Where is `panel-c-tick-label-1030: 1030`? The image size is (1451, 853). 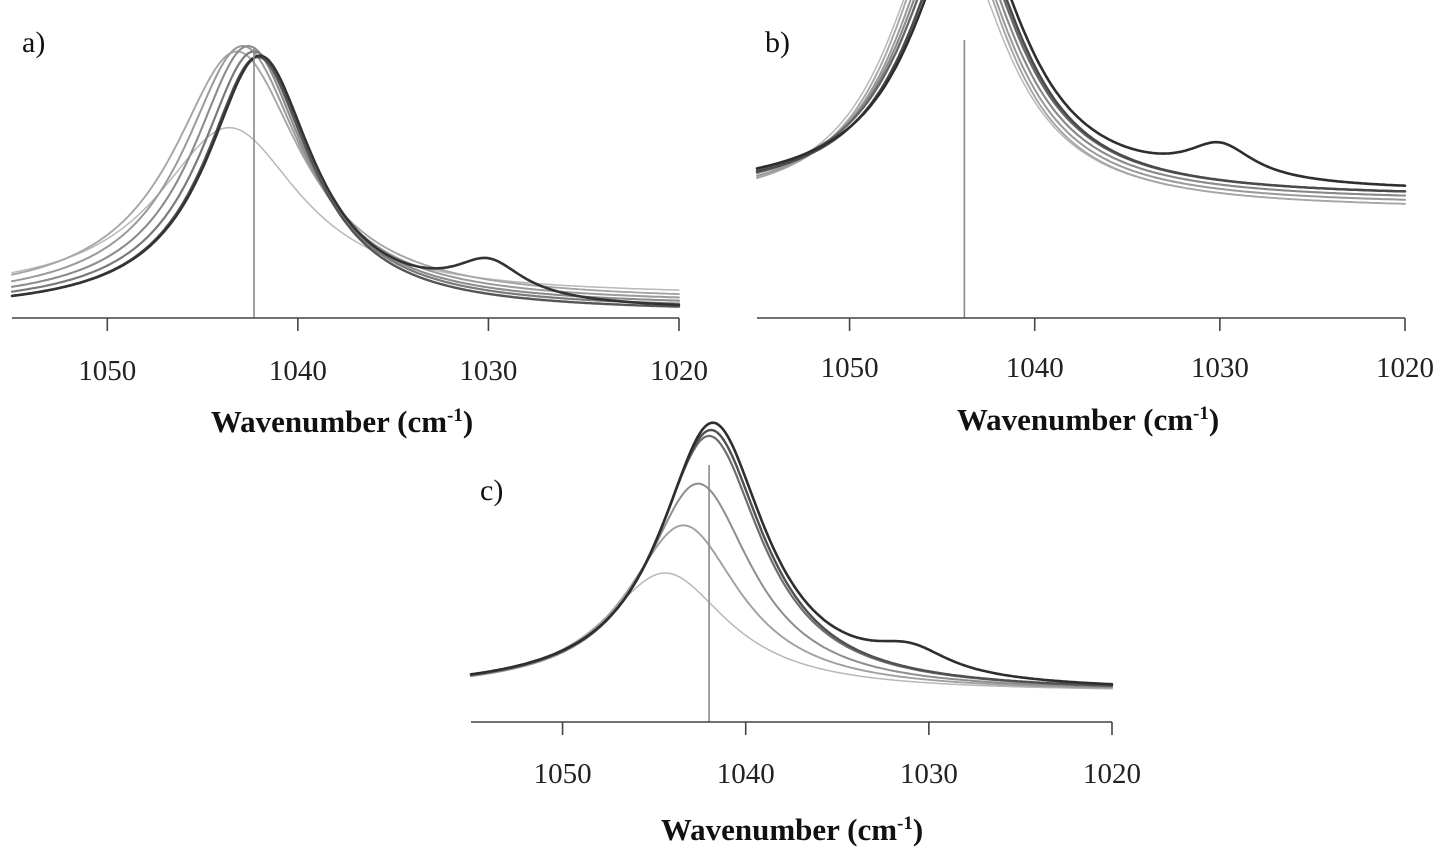
panel-c-tick-label-1030: 1030 is located at coordinates (929, 774).